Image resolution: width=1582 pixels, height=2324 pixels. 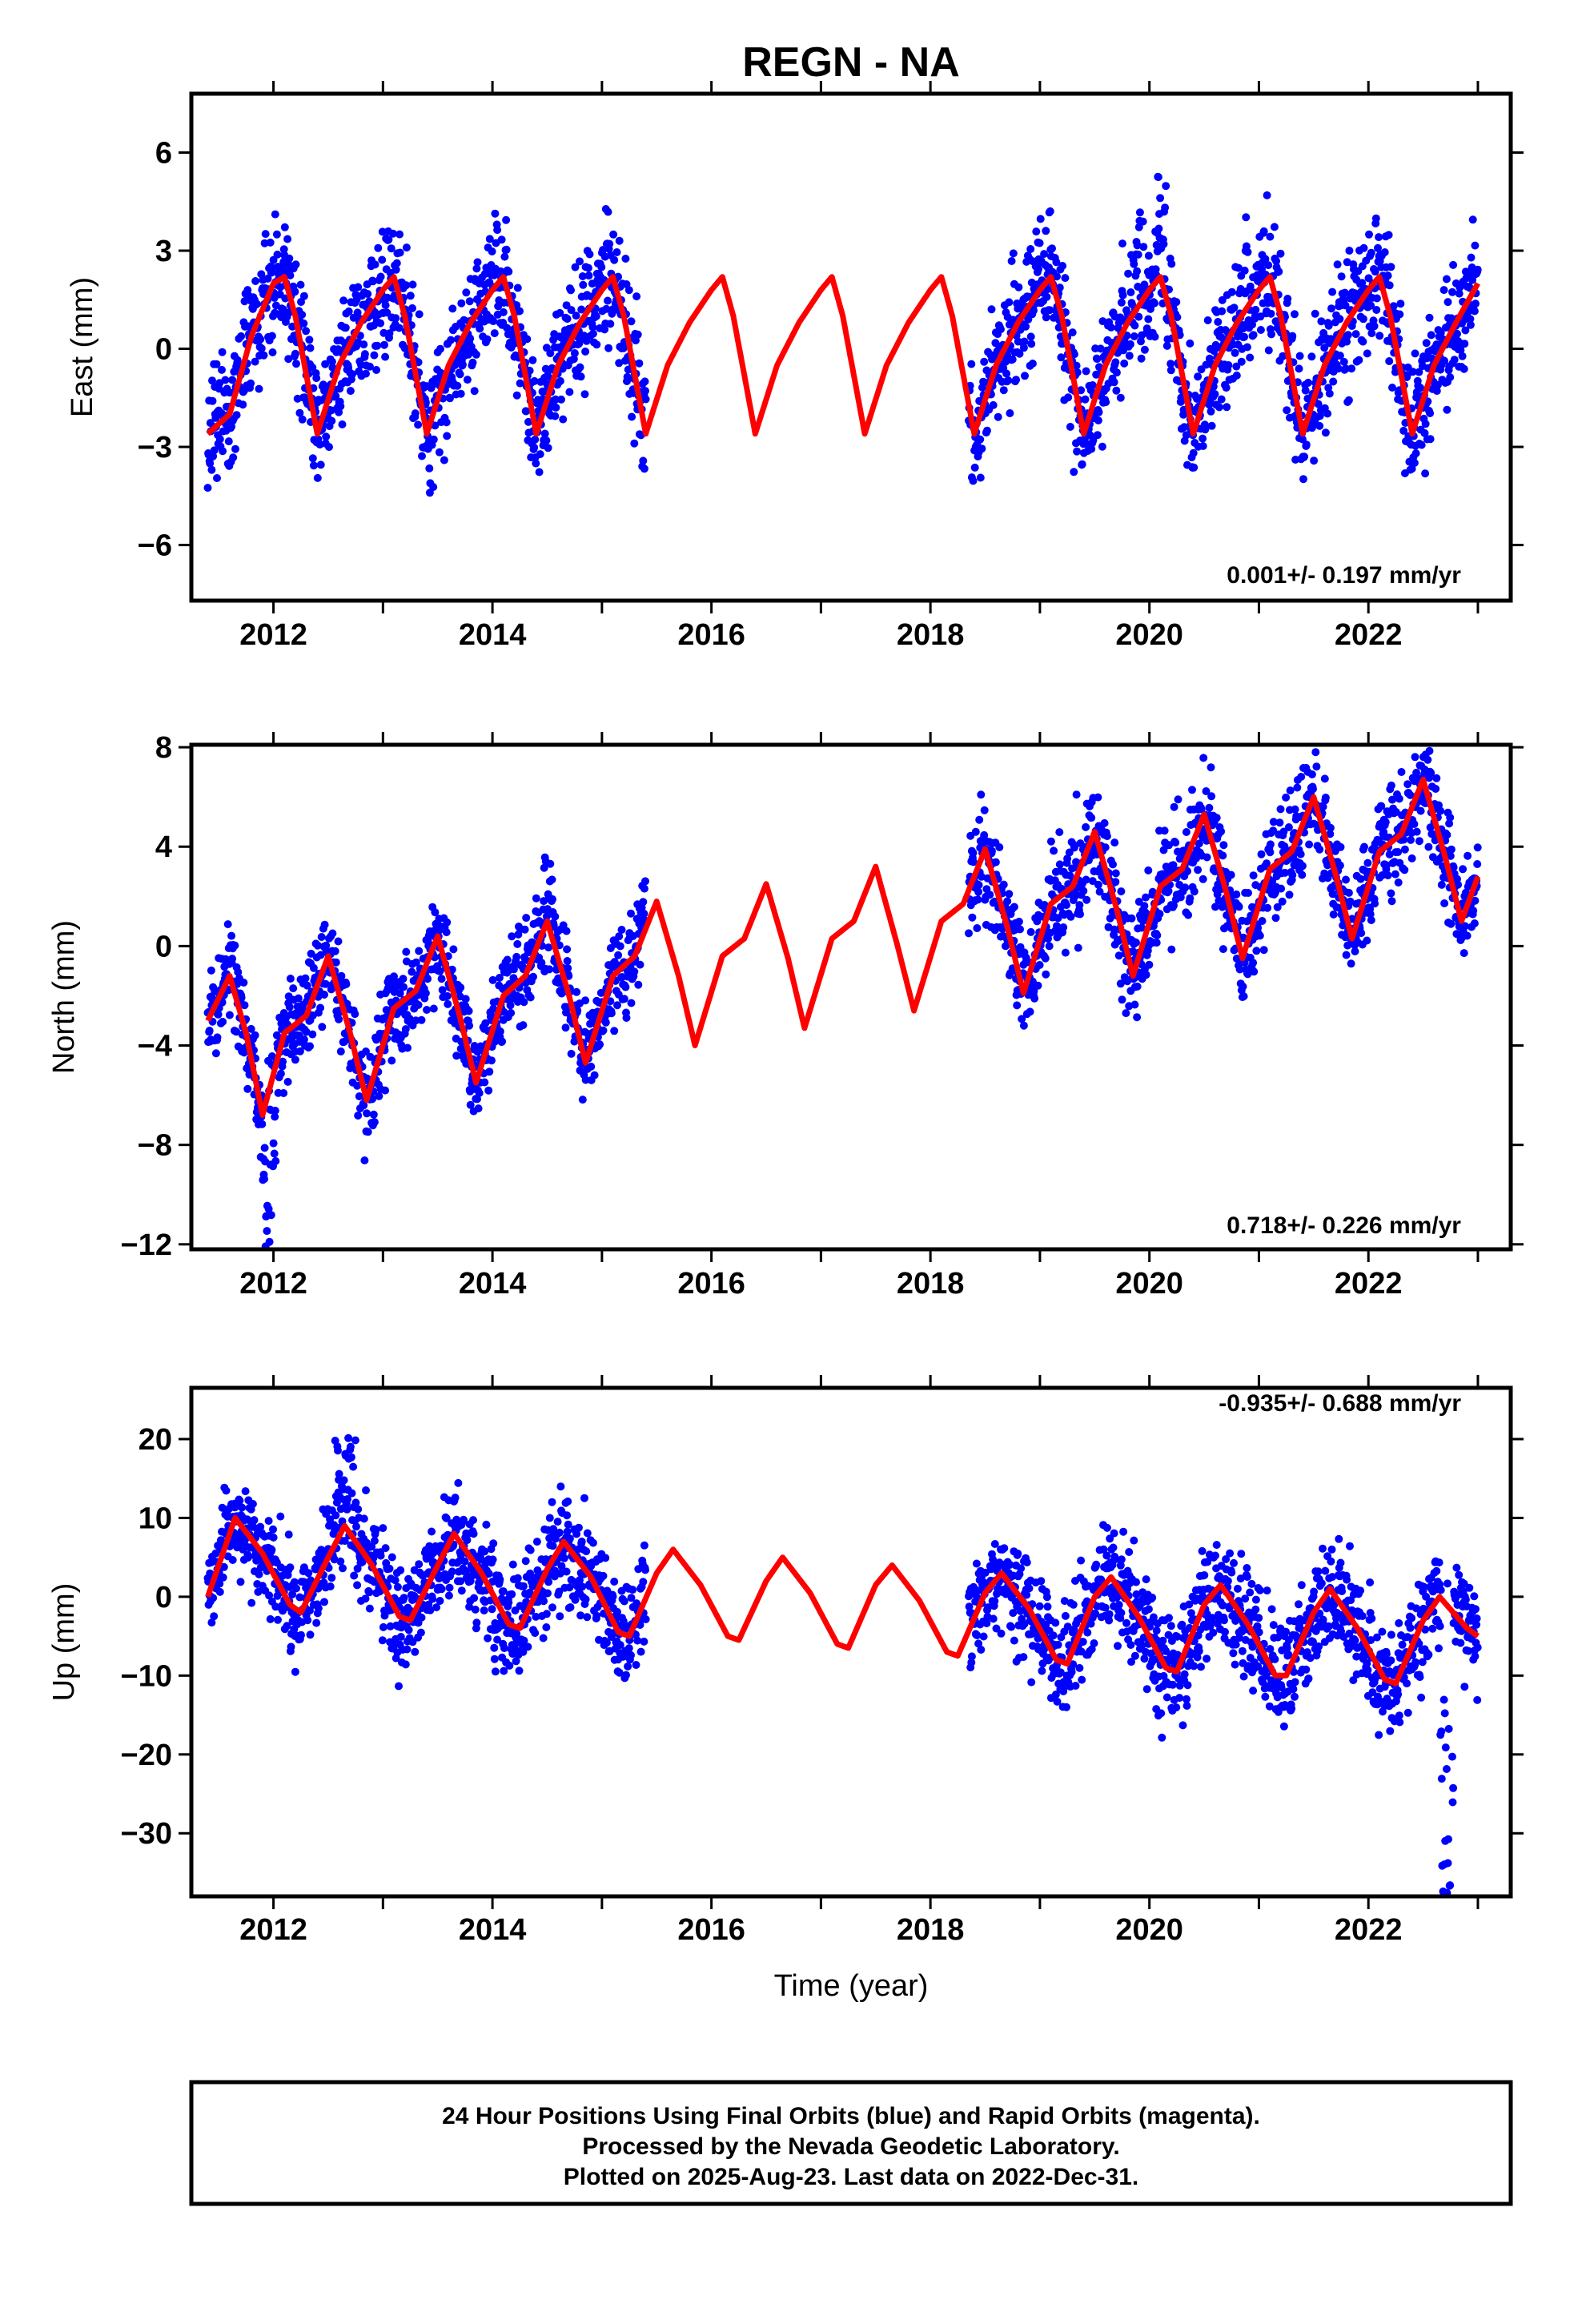 What do you see at coordinates (1149, 635) in the screenshot?
I see `x-tick-label: 2020` at bounding box center [1149, 635].